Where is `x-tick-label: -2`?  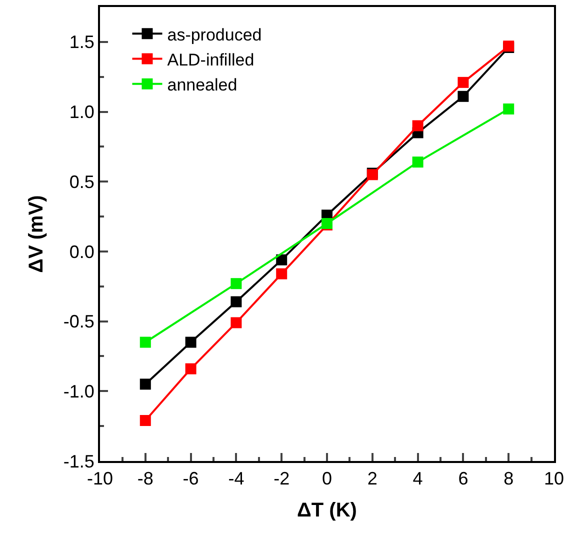
x-tick-label: -2 is located at coordinates (282, 478).